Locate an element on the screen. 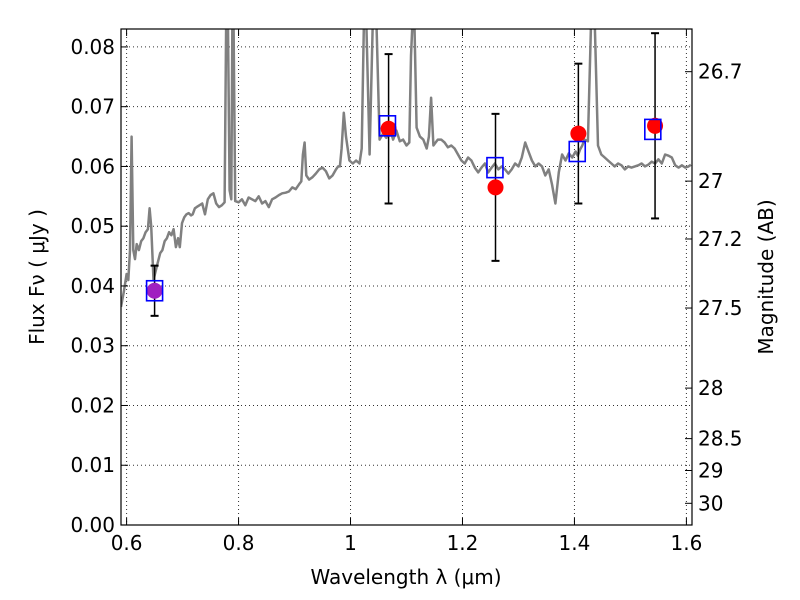  y2-tick-label: 29 is located at coordinates (710, 470).